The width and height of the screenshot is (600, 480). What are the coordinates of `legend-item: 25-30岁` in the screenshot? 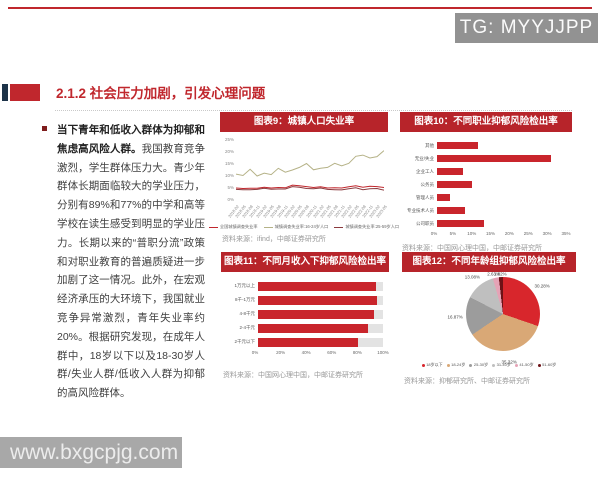 It's located at (478, 365).